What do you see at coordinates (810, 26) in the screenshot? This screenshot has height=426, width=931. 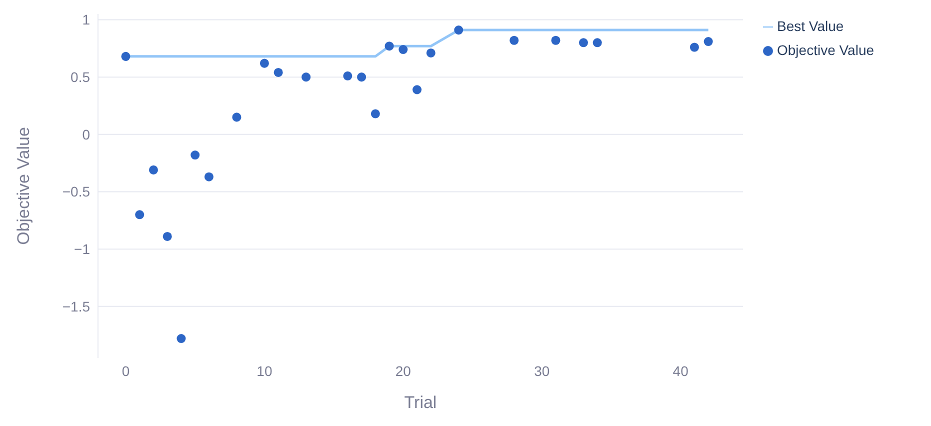 I see `legend-label: Best Value` at bounding box center [810, 26].